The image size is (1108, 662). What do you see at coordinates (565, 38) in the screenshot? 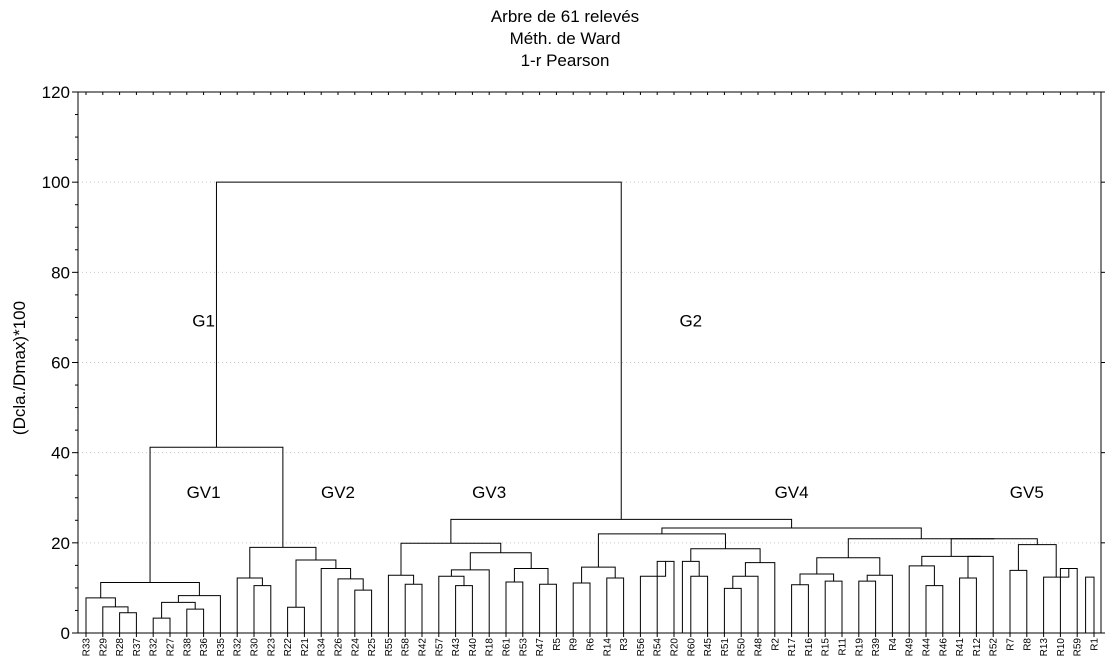
I see `chart-title-line-2: Méth. de Ward` at bounding box center [565, 38].